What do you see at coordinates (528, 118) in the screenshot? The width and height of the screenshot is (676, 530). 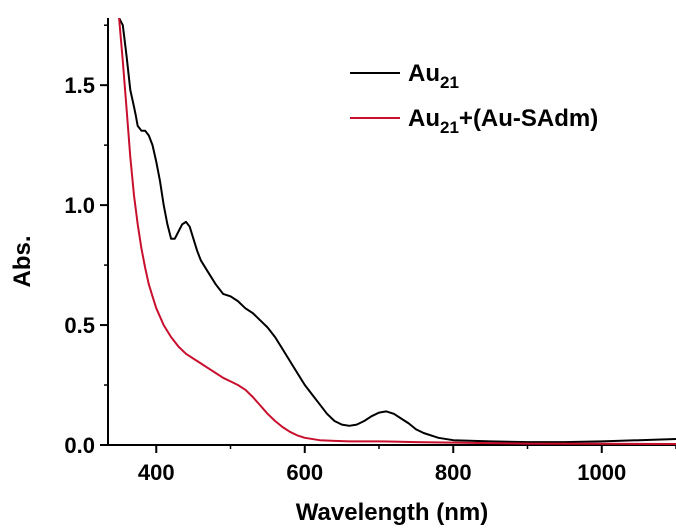 I see `legend-label-suffix: +(Au-SAdm)` at bounding box center [528, 118].